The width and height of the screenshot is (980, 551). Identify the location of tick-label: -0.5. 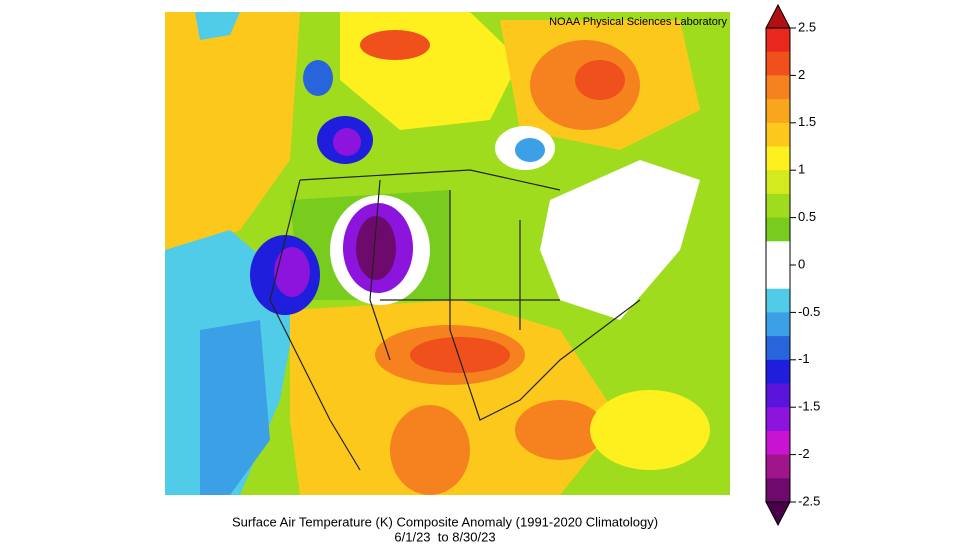
(809, 311).